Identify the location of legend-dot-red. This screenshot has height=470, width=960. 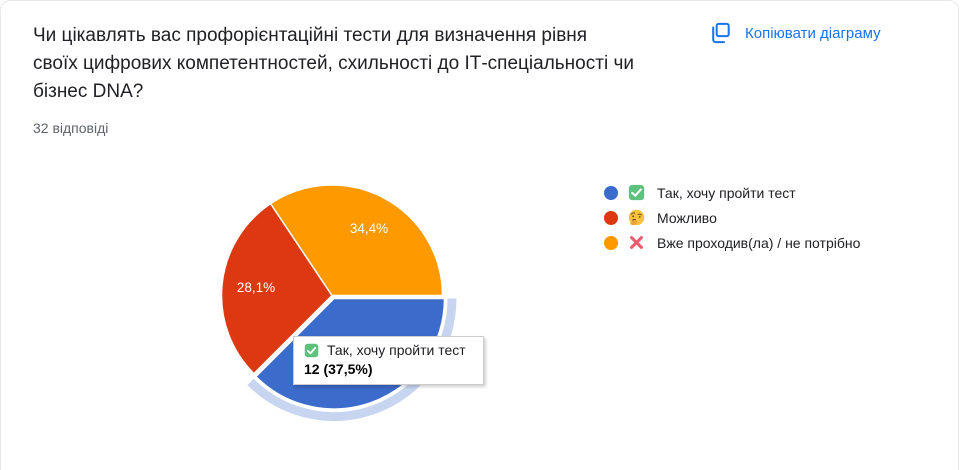
(611, 217).